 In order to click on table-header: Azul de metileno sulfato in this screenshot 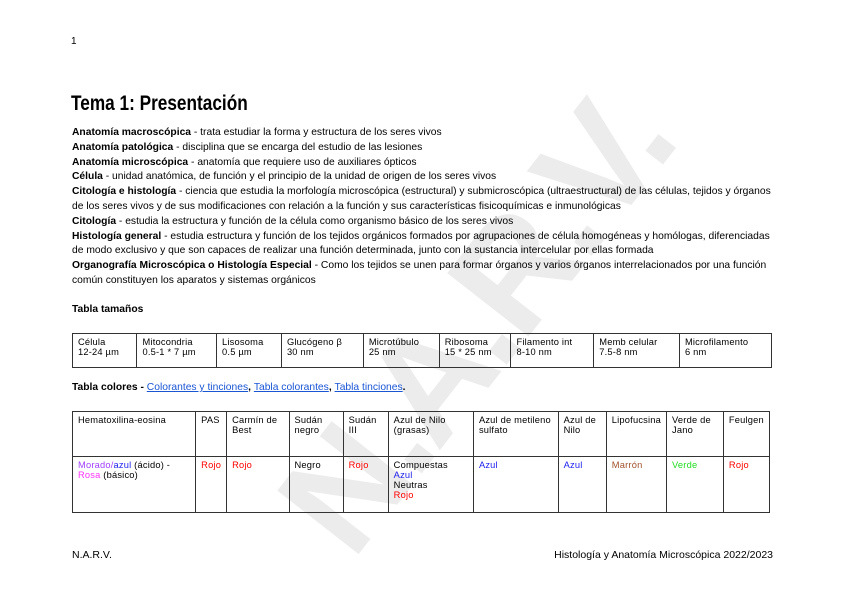, I will do `click(515, 434)`.